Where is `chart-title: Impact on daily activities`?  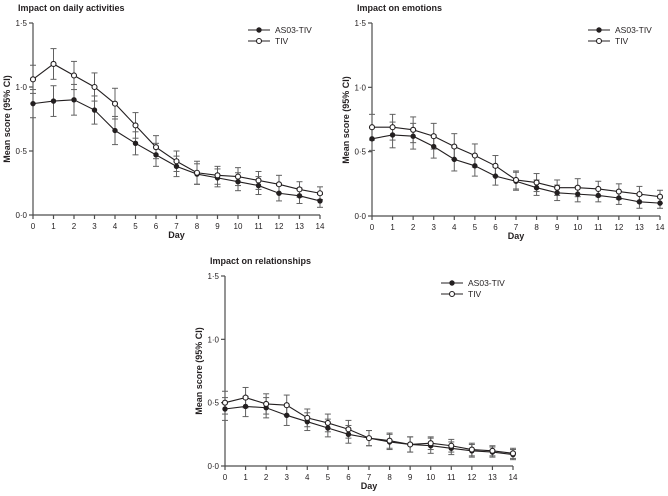 chart-title: Impact on daily activities is located at coordinates (71, 8).